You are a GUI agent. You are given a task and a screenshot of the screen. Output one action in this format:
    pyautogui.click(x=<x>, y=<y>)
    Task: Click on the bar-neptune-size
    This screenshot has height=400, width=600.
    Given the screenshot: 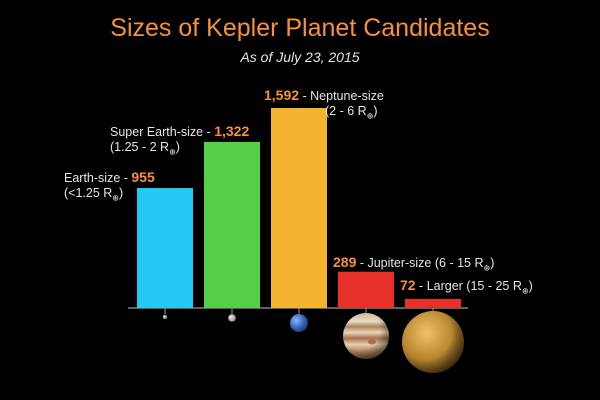 What is the action you would take?
    pyautogui.click(x=299, y=208)
    